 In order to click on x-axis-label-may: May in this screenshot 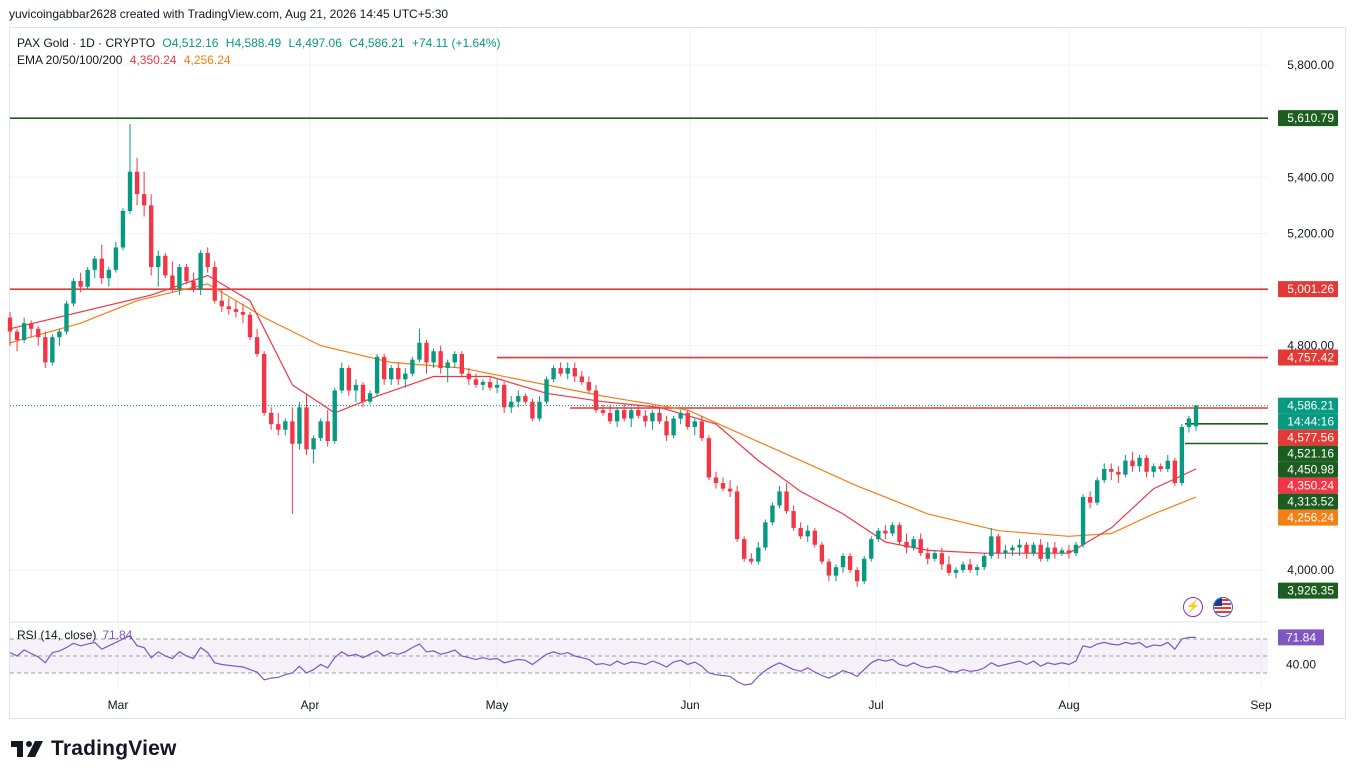, I will do `click(497, 705)`.